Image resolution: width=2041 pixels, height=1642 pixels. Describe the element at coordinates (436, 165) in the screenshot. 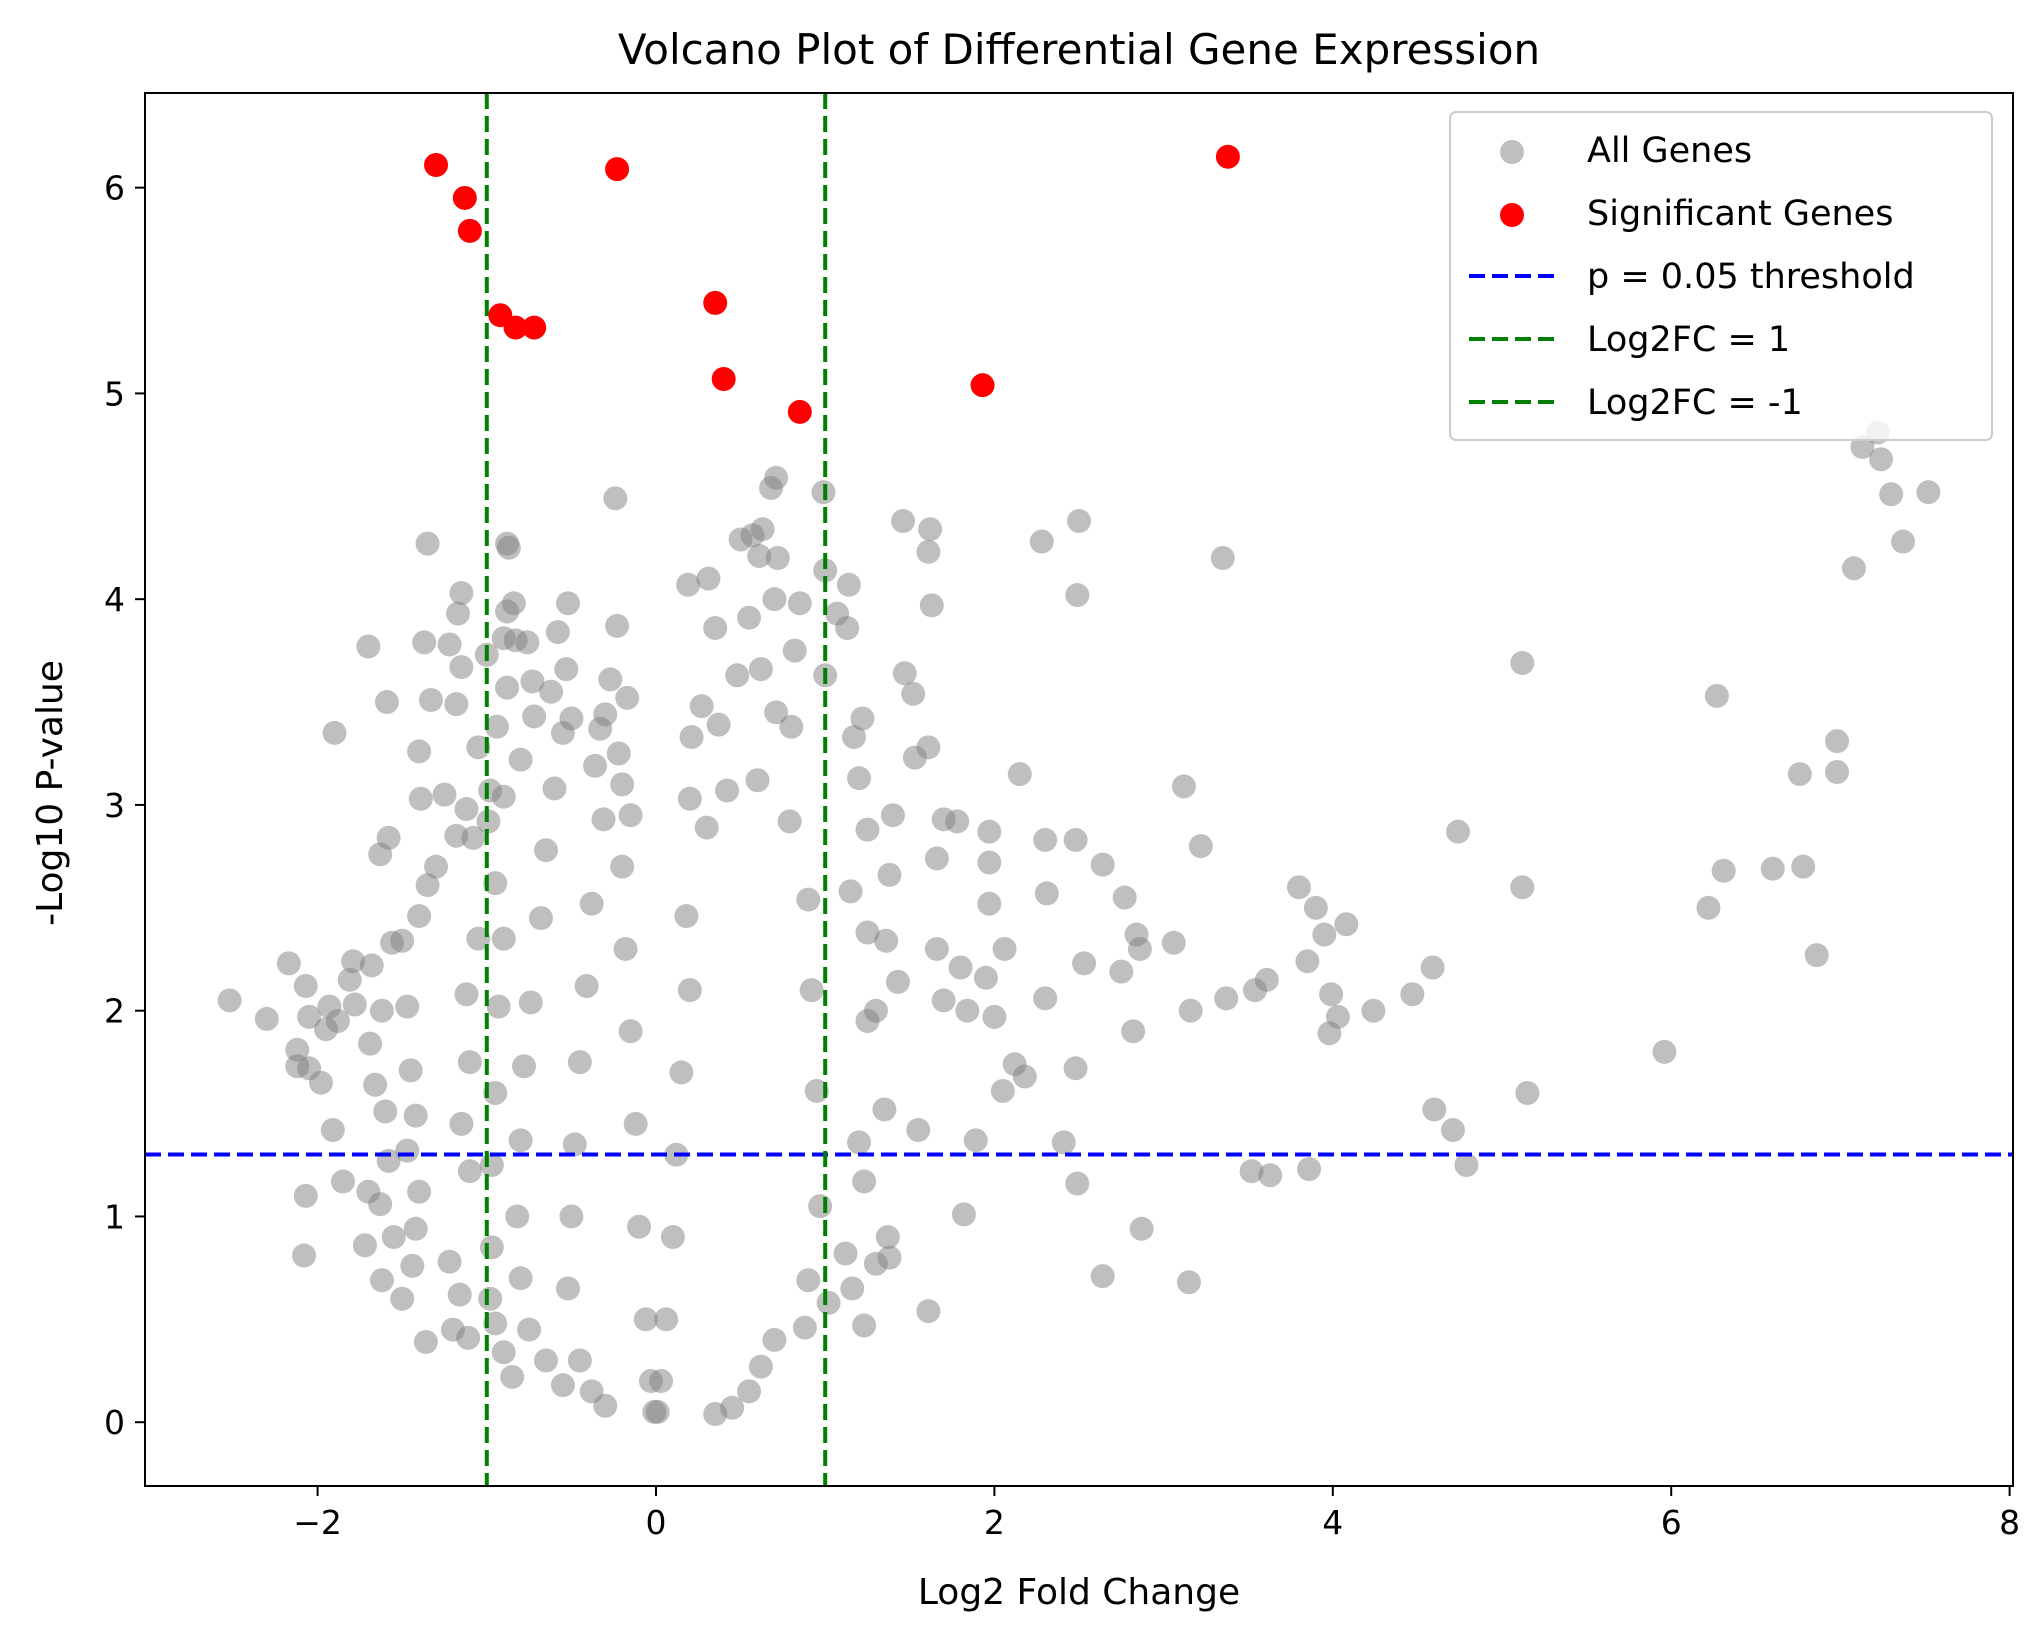

I see `significant-gene-point` at that location.